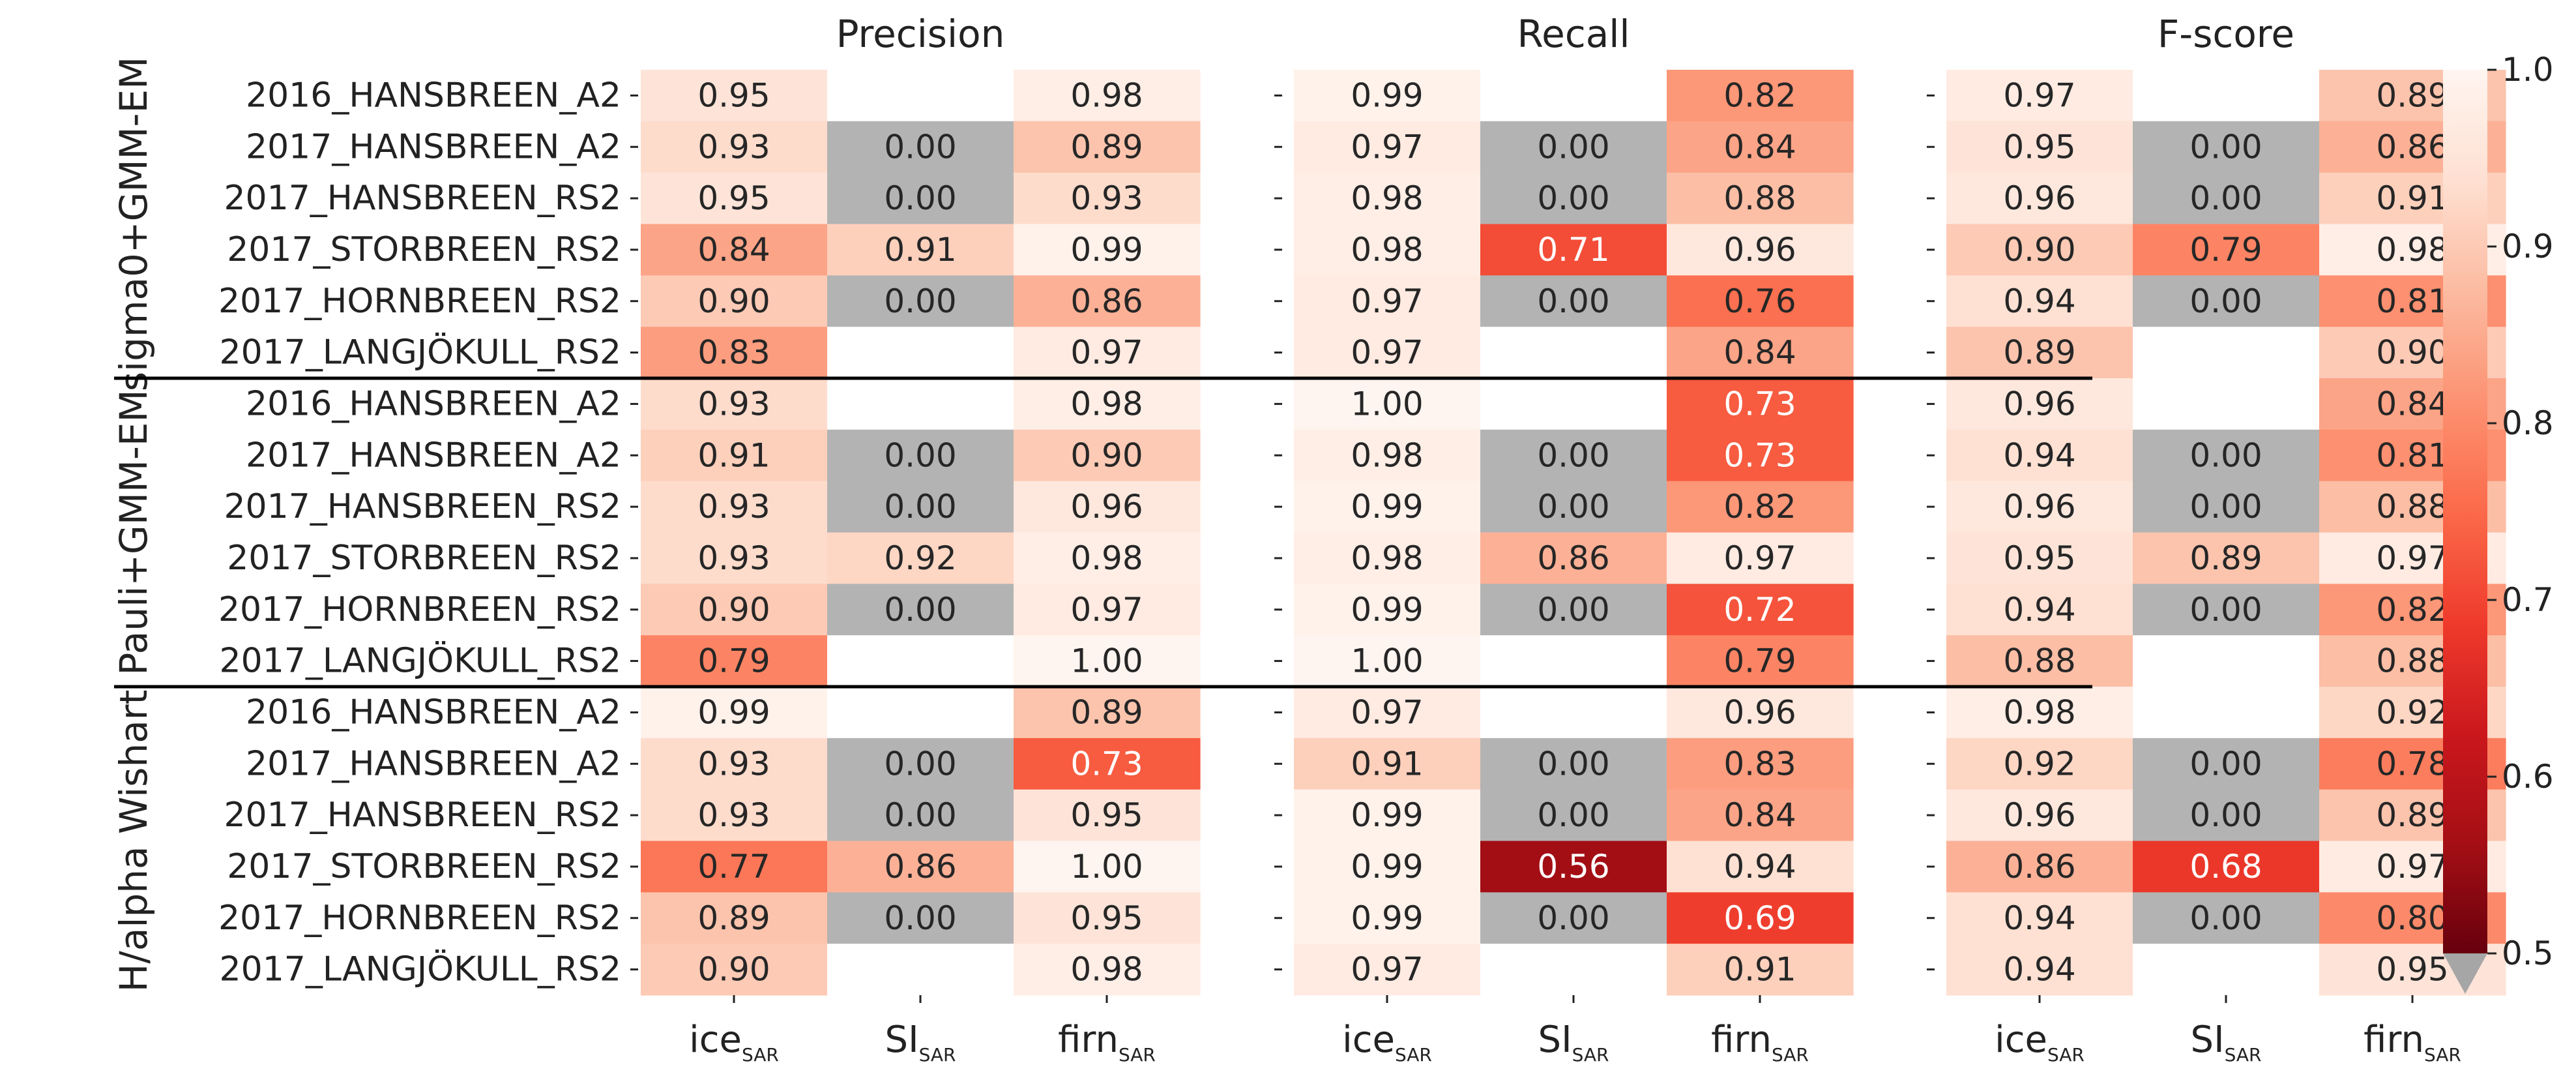  What do you see at coordinates (920, 1042) in the screenshot?
I see `x-tick-label: SISAR` at bounding box center [920, 1042].